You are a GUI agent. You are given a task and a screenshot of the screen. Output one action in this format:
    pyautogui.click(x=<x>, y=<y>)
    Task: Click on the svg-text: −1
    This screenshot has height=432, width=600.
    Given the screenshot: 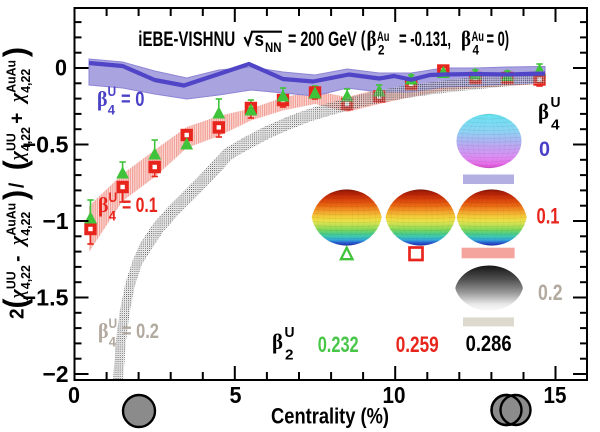 What is the action you would take?
    pyautogui.click(x=56, y=221)
    